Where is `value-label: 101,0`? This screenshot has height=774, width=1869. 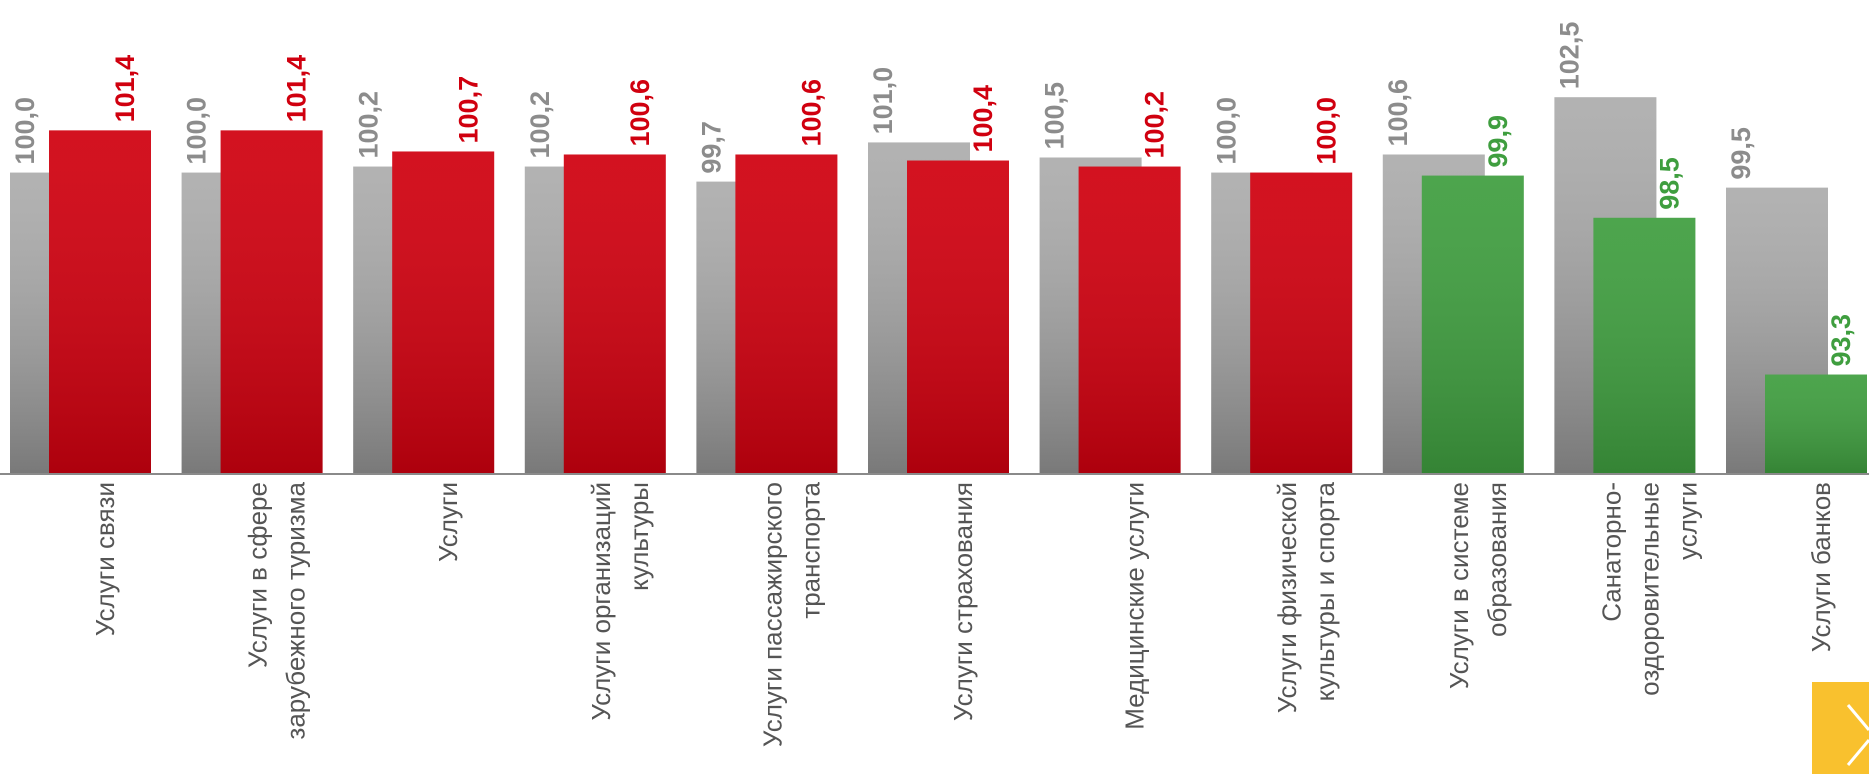 value-label: 101,0 is located at coordinates (883, 101).